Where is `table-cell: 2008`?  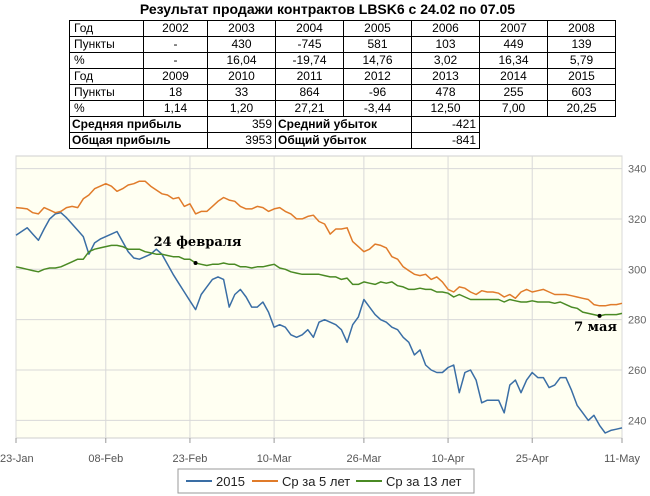
table-cell: 2008 is located at coordinates (581, 28).